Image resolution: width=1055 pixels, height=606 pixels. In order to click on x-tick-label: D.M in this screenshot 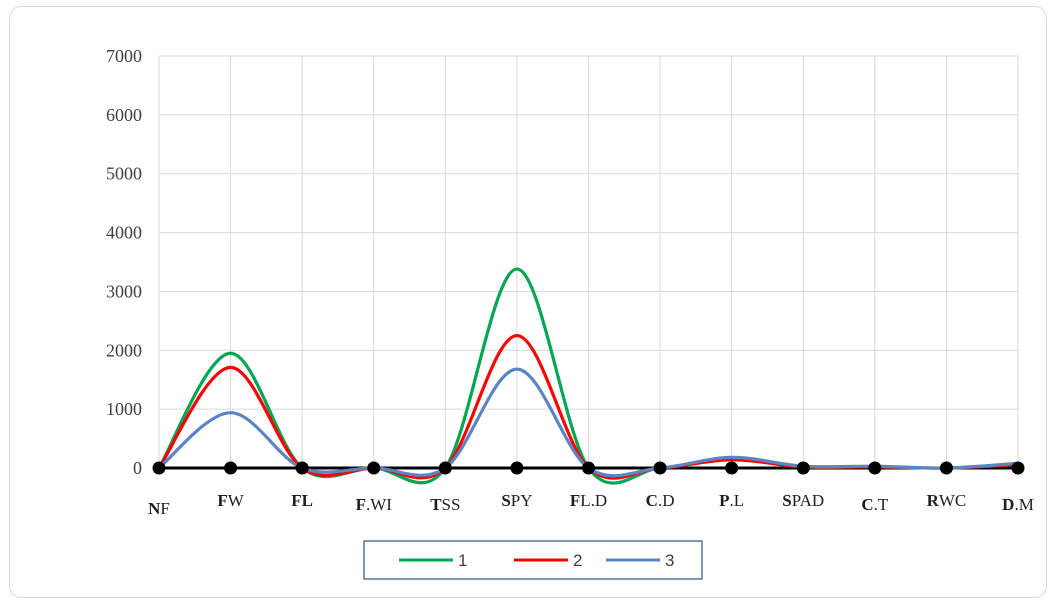, I will do `click(1018, 504)`.